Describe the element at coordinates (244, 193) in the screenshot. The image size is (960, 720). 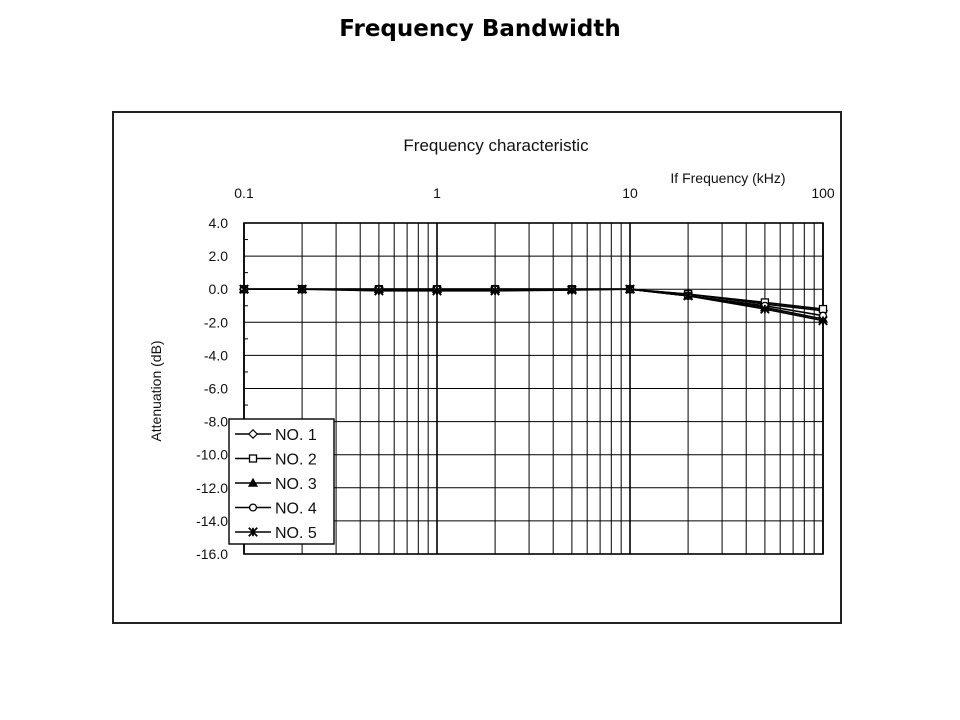
I see `x-tick-label: 0.1` at that location.